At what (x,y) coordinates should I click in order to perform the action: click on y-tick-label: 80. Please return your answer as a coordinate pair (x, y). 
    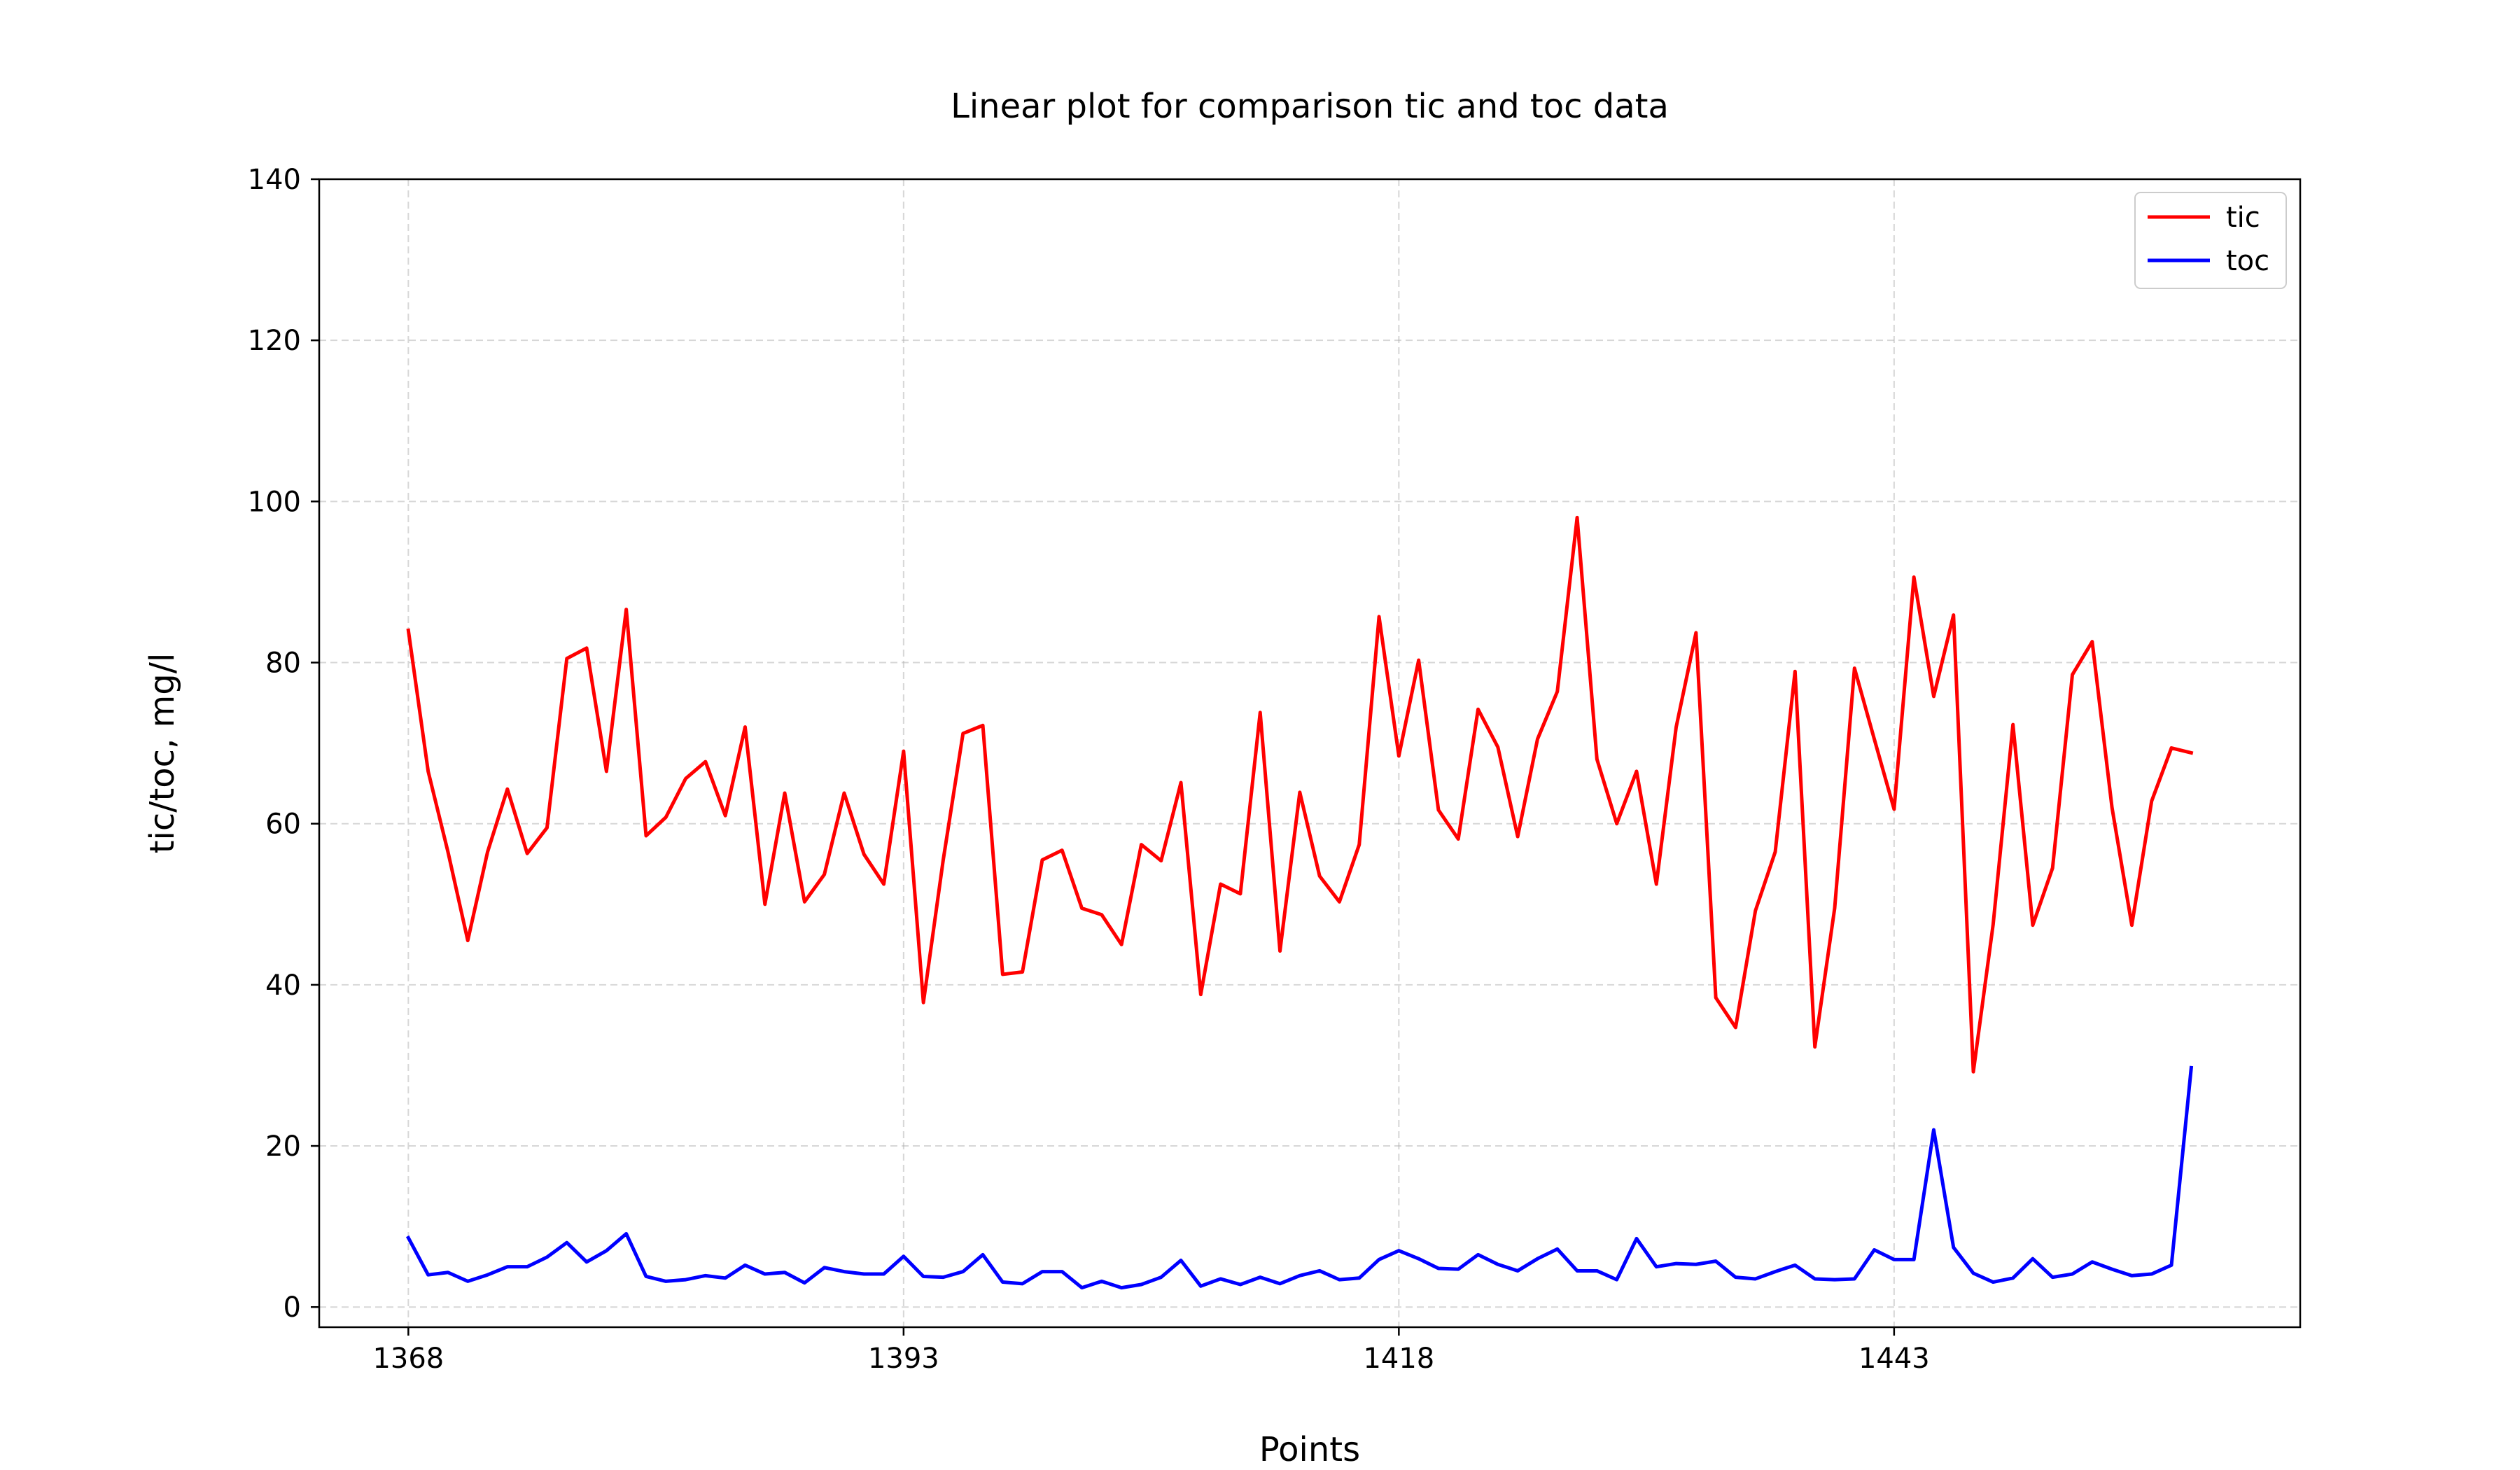
    Looking at the image, I should click on (283, 664).